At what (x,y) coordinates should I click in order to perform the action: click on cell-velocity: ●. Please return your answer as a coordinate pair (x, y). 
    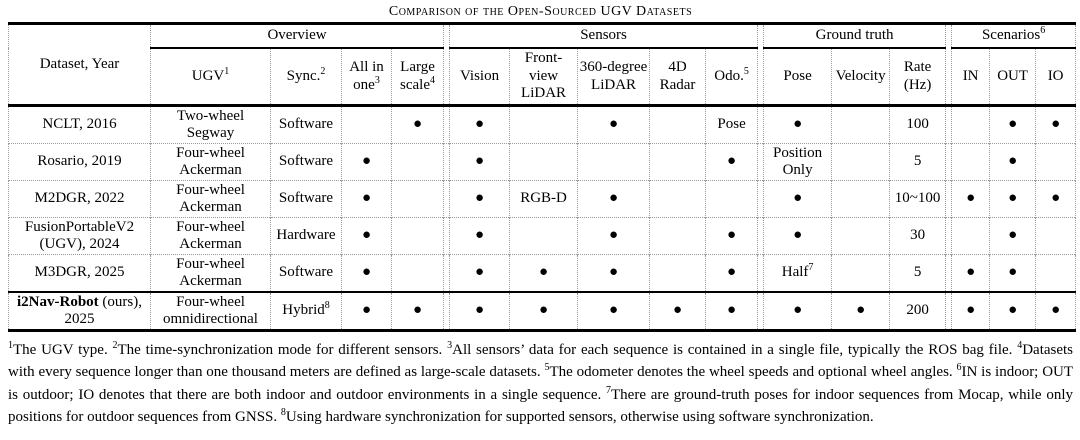
    Looking at the image, I should click on (861, 311).